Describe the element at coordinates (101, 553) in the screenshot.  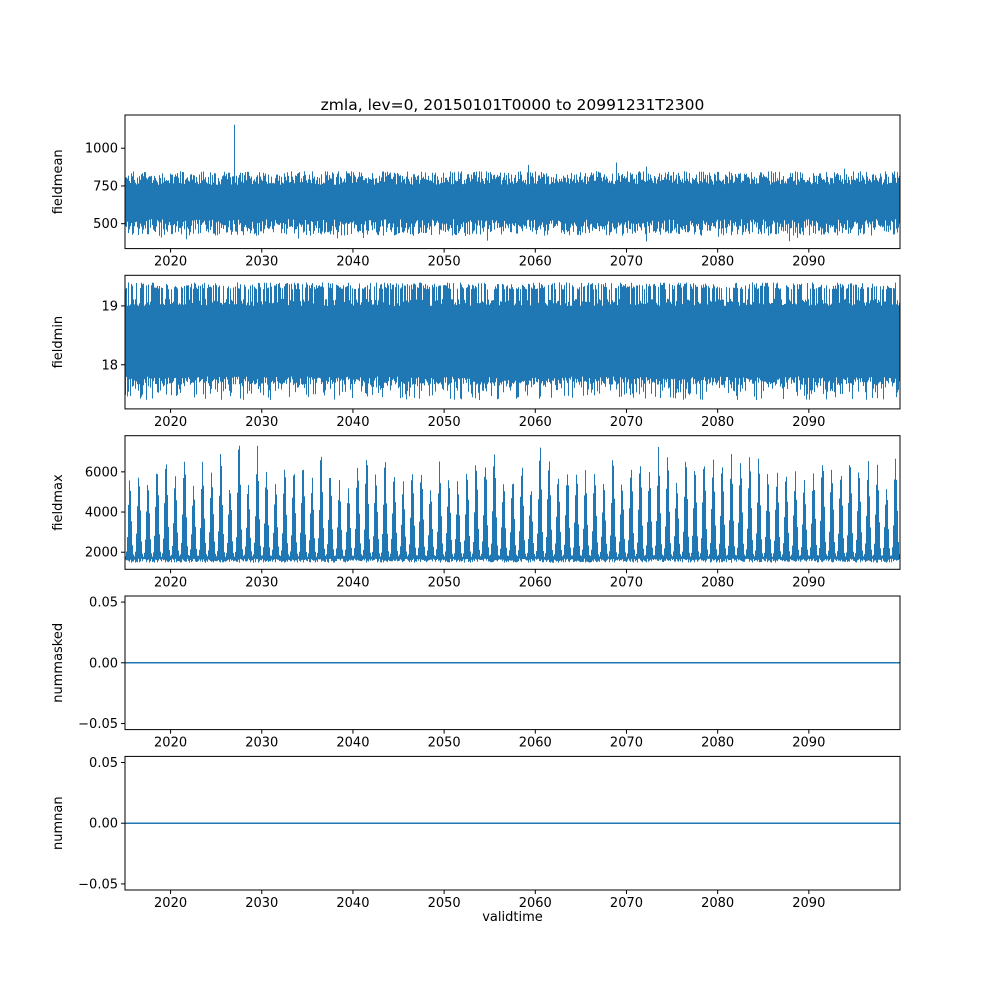
I see `y-tick-label: 2000` at that location.